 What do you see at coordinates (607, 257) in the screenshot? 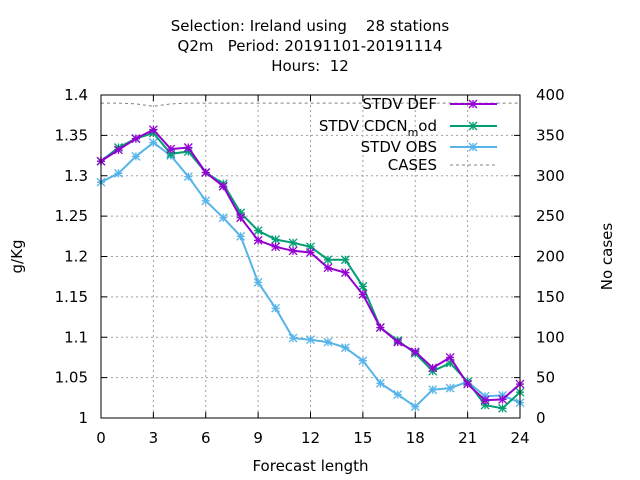
I see `y2-axis-label: No cases` at bounding box center [607, 257].